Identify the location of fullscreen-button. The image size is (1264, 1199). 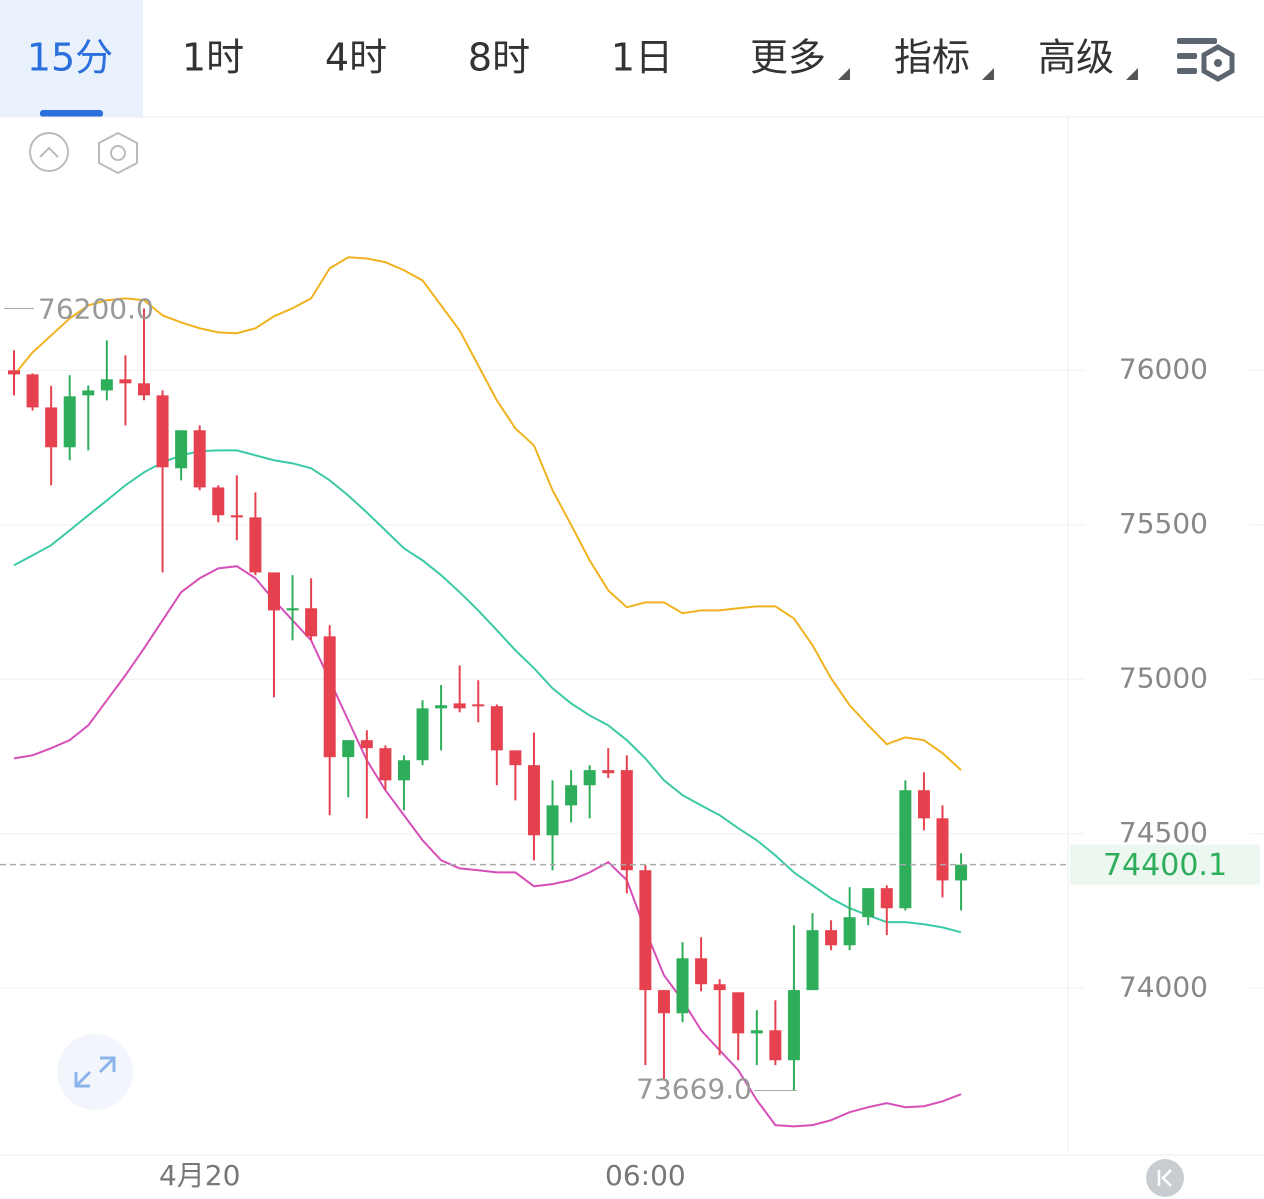
(95, 1072).